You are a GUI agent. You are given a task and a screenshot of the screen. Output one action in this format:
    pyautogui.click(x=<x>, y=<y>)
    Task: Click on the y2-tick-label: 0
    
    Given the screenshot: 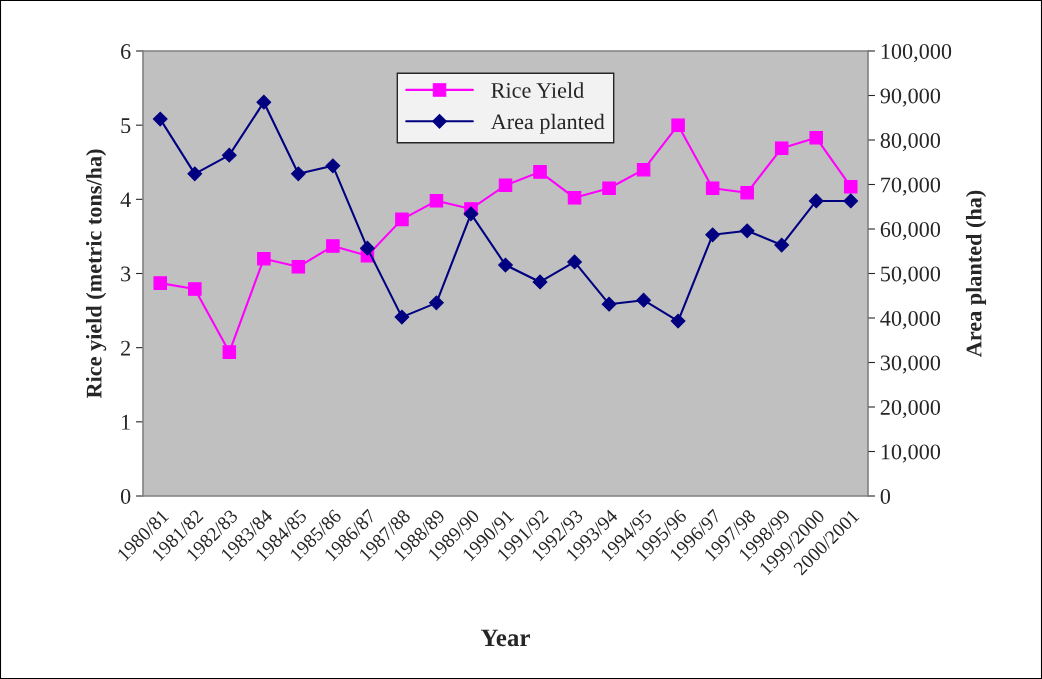 What is the action you would take?
    pyautogui.click(x=885, y=496)
    